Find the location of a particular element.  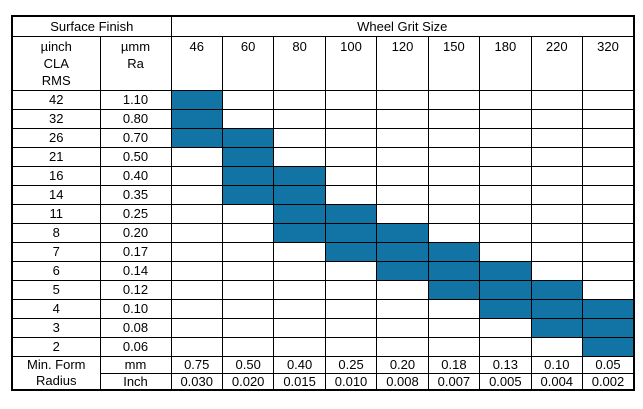

uinch-value: 16 is located at coordinates (56, 175).